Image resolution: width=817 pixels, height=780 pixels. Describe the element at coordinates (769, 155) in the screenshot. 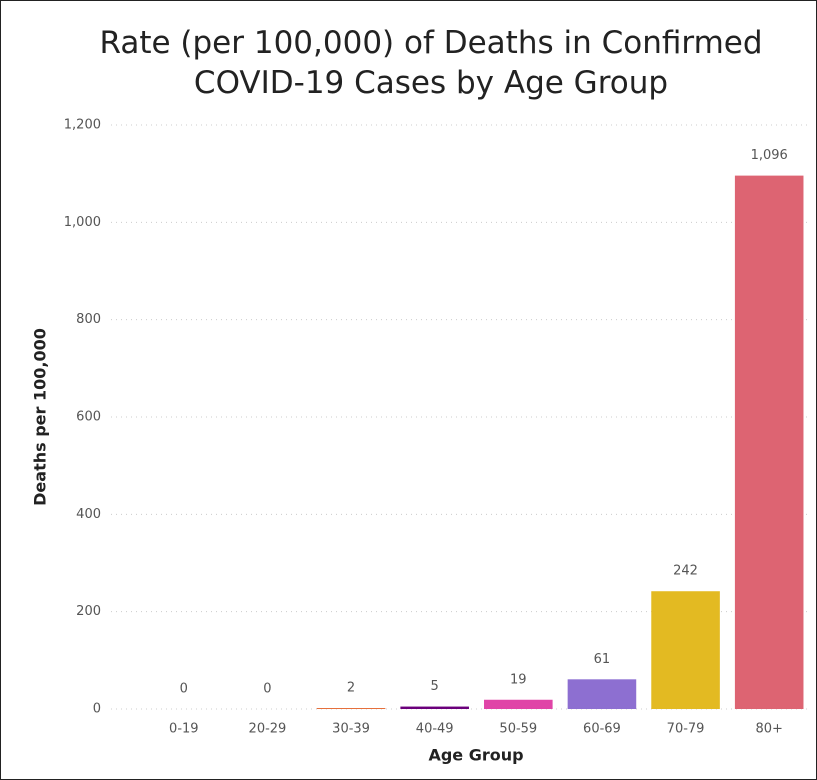

I see `data-label: 1,096` at that location.